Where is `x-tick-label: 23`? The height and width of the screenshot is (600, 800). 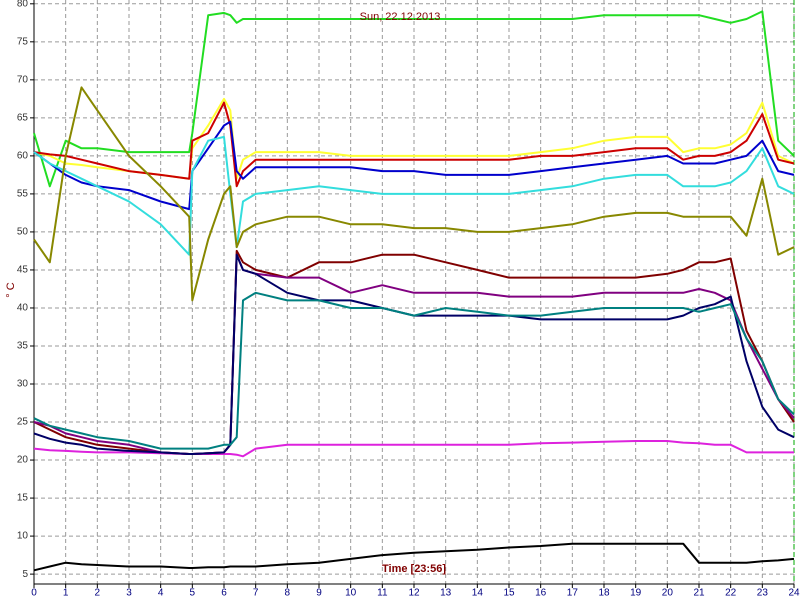
x-tick-label: 23 is located at coordinates (763, 593).